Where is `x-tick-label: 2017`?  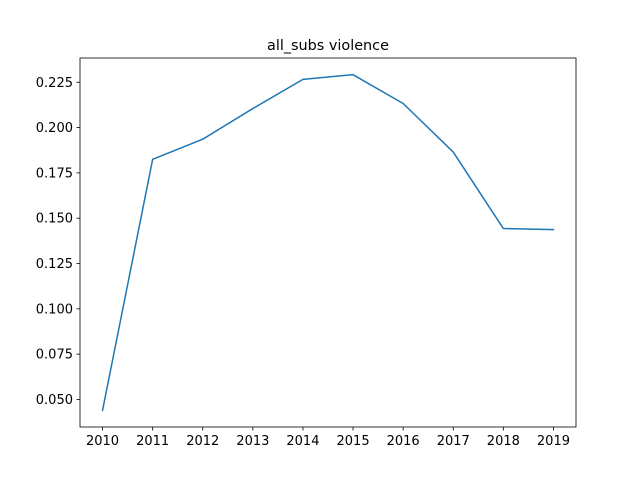 x-tick-label: 2017 is located at coordinates (453, 441).